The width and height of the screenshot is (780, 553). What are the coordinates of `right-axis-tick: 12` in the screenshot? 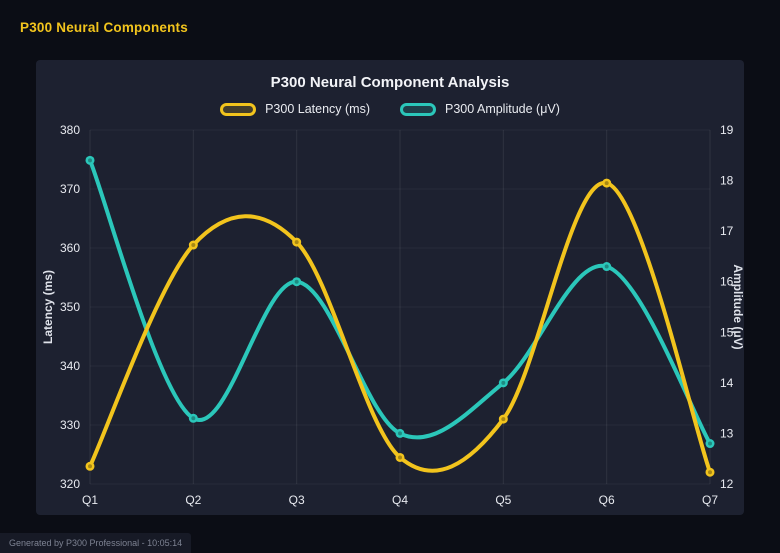 It's located at (727, 484).